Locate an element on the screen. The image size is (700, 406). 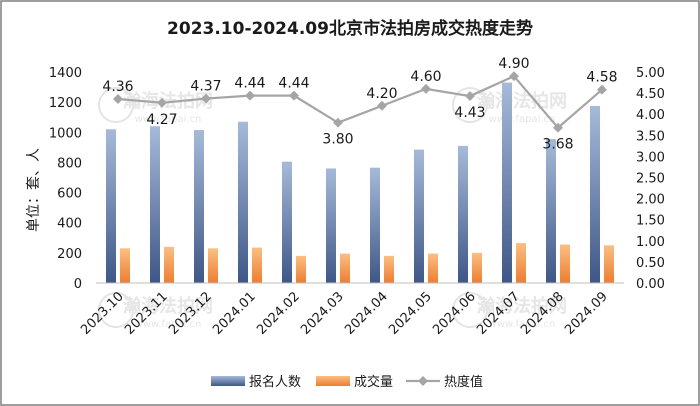
right-tick-label: 4.00 is located at coordinates (650, 115).